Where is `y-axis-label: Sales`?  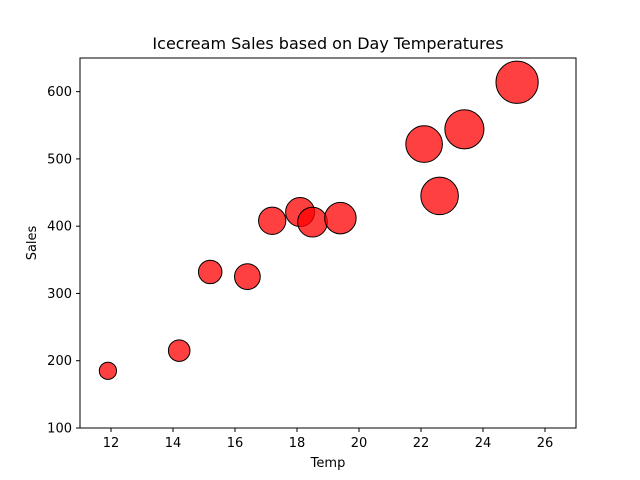 y-axis-label: Sales is located at coordinates (32, 242).